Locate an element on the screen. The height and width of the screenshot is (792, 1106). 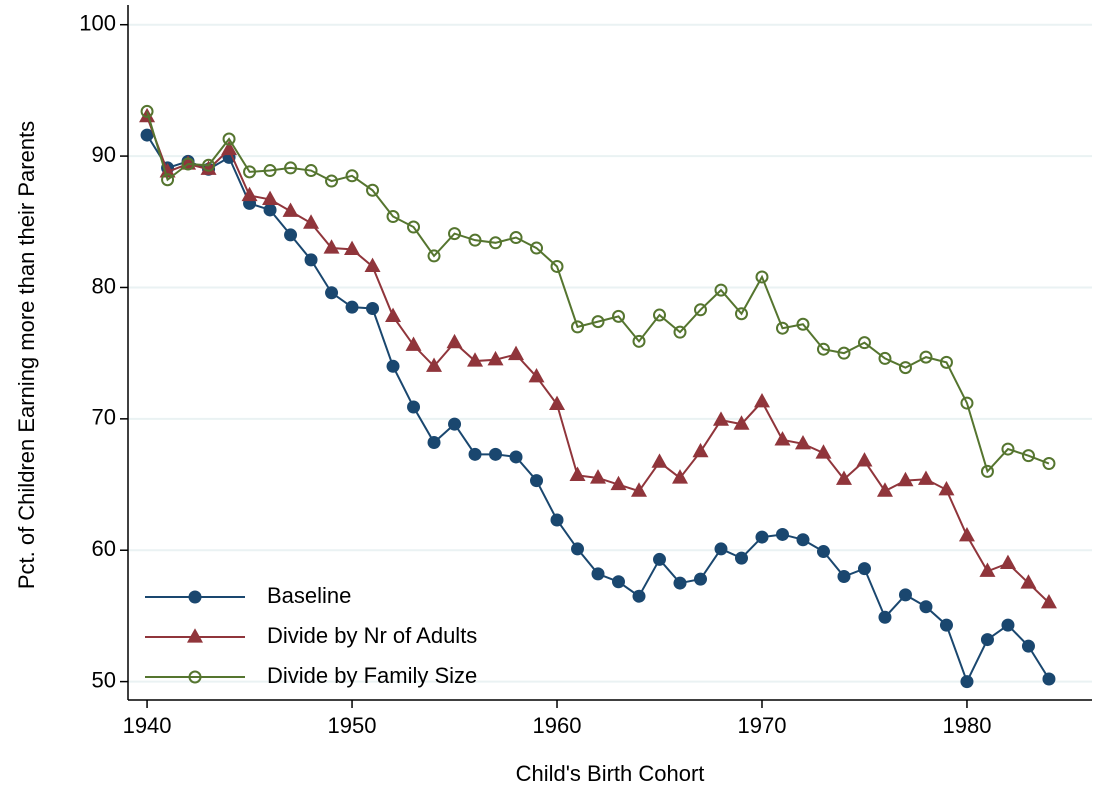
x-tick-label: 1950 is located at coordinates (352, 725).